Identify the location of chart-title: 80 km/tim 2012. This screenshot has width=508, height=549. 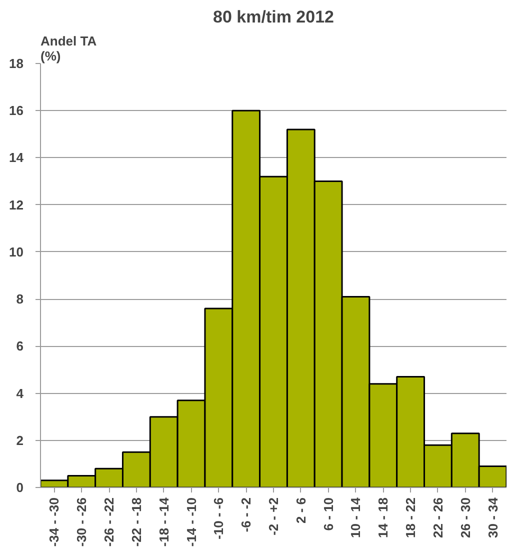
(273, 17).